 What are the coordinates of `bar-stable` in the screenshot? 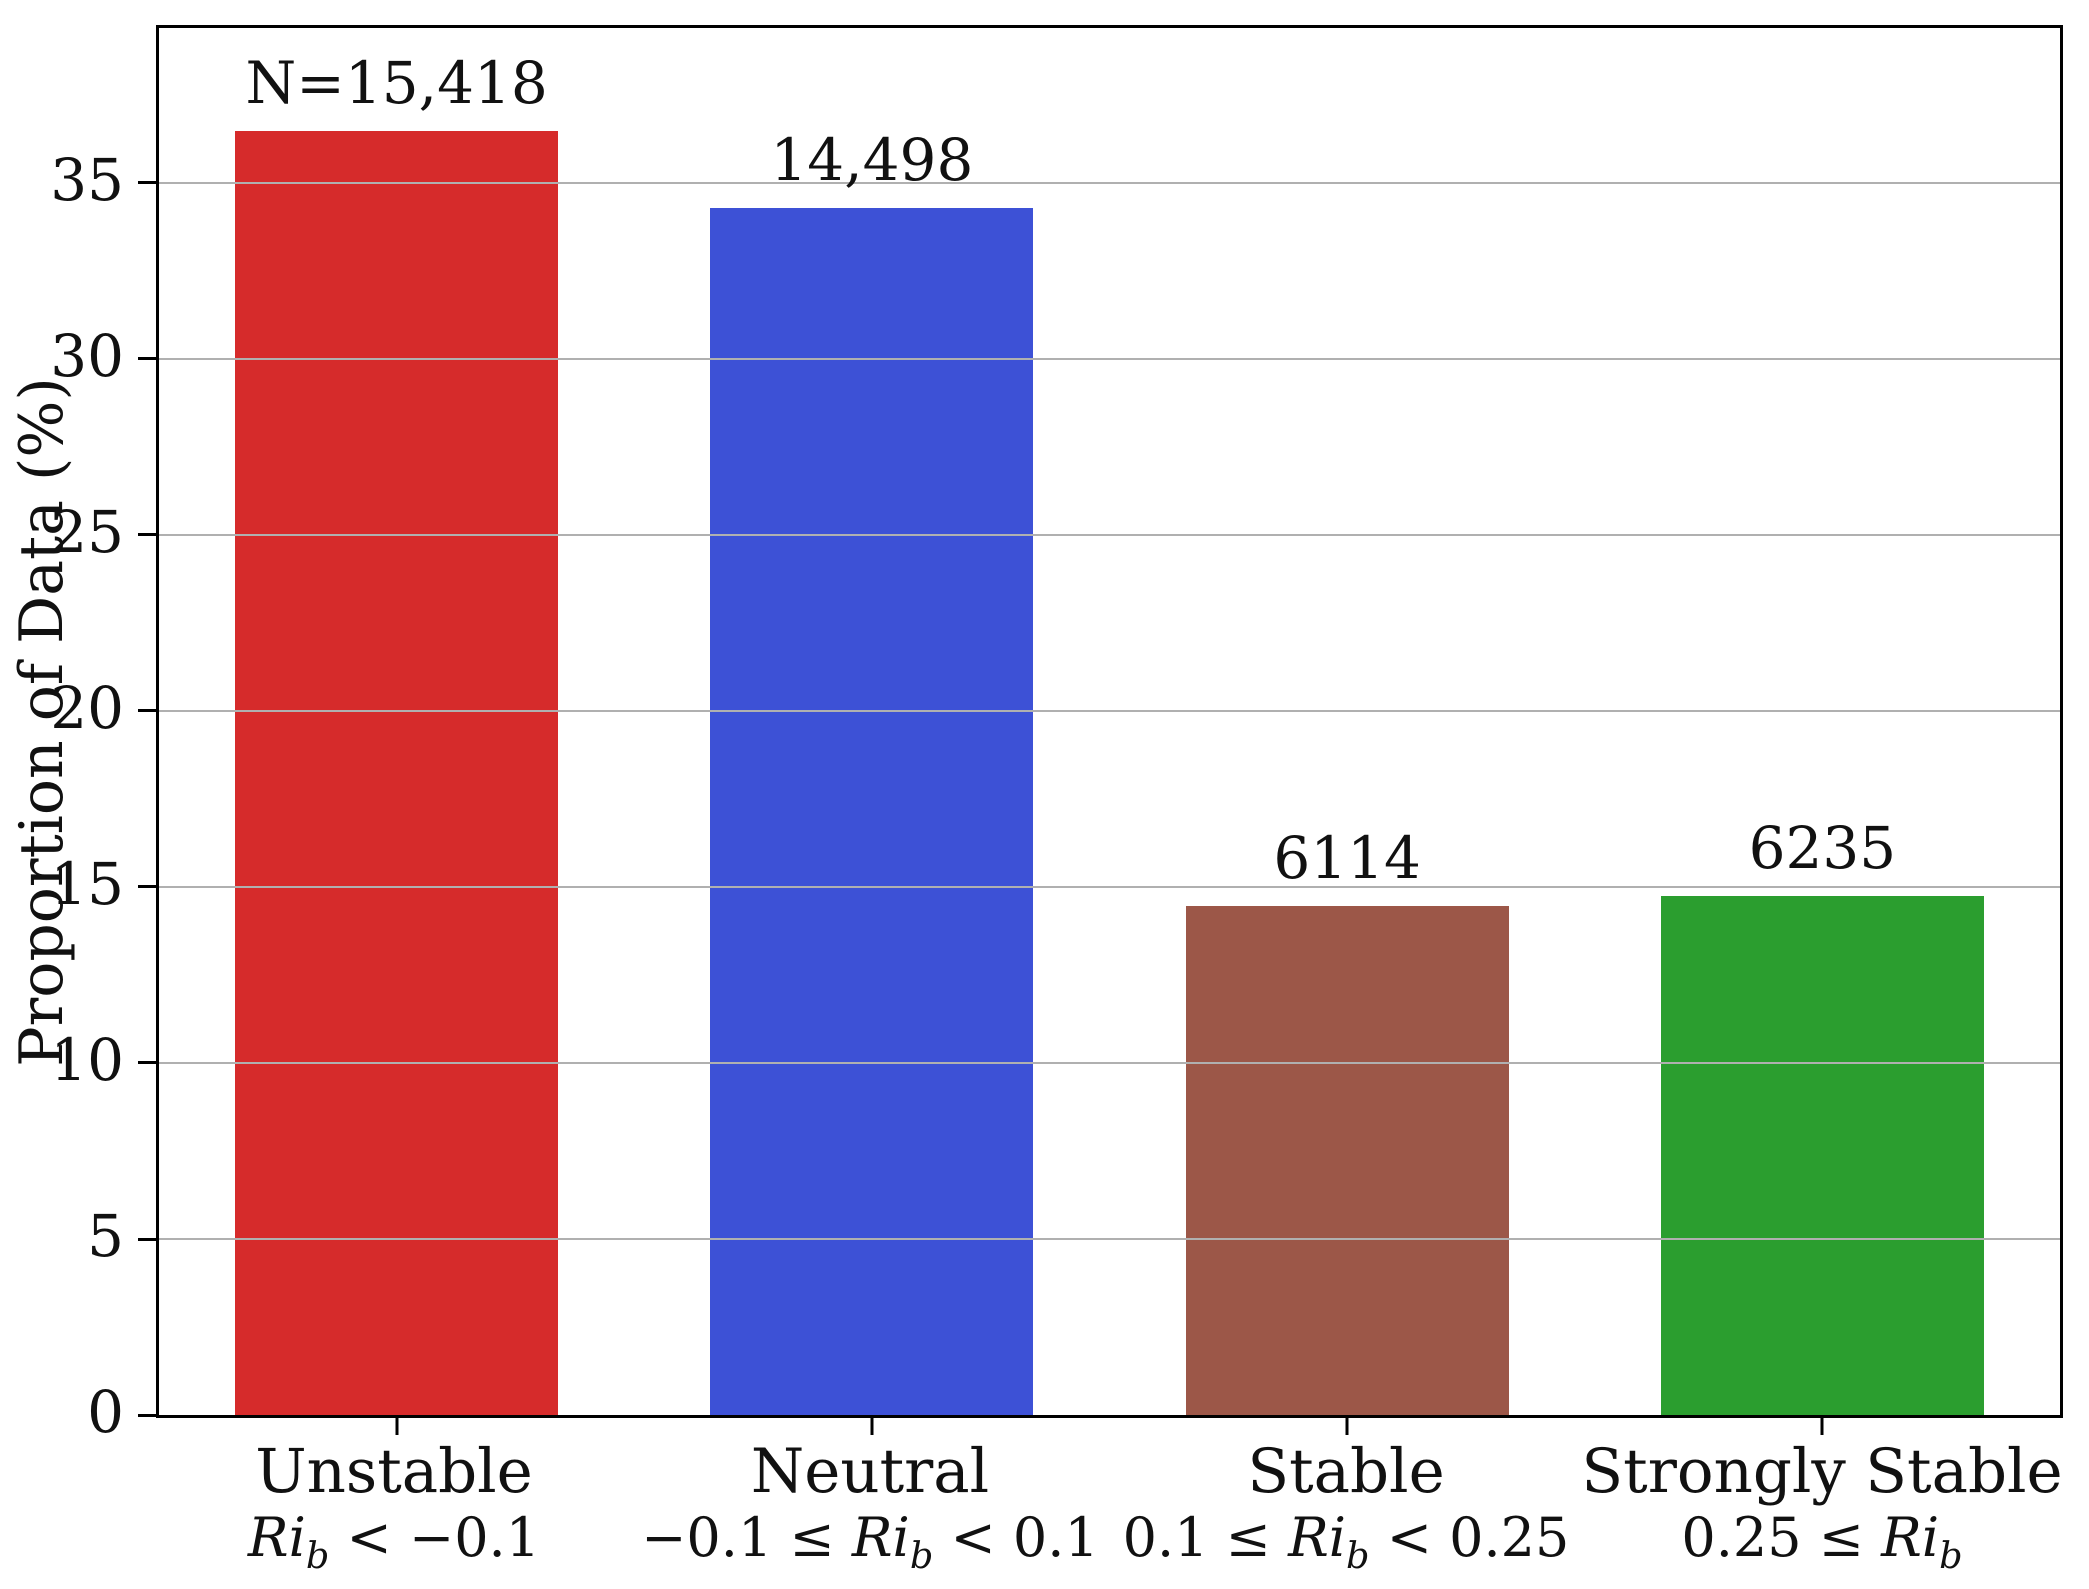 It's located at (1347, 1160).